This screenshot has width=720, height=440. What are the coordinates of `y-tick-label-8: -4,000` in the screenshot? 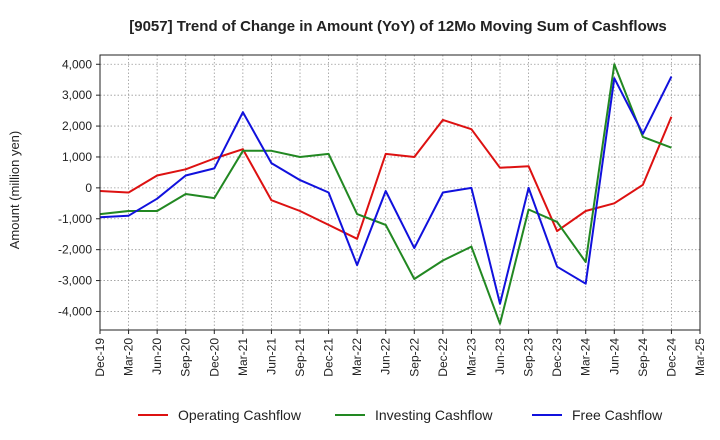 It's located at (75, 311).